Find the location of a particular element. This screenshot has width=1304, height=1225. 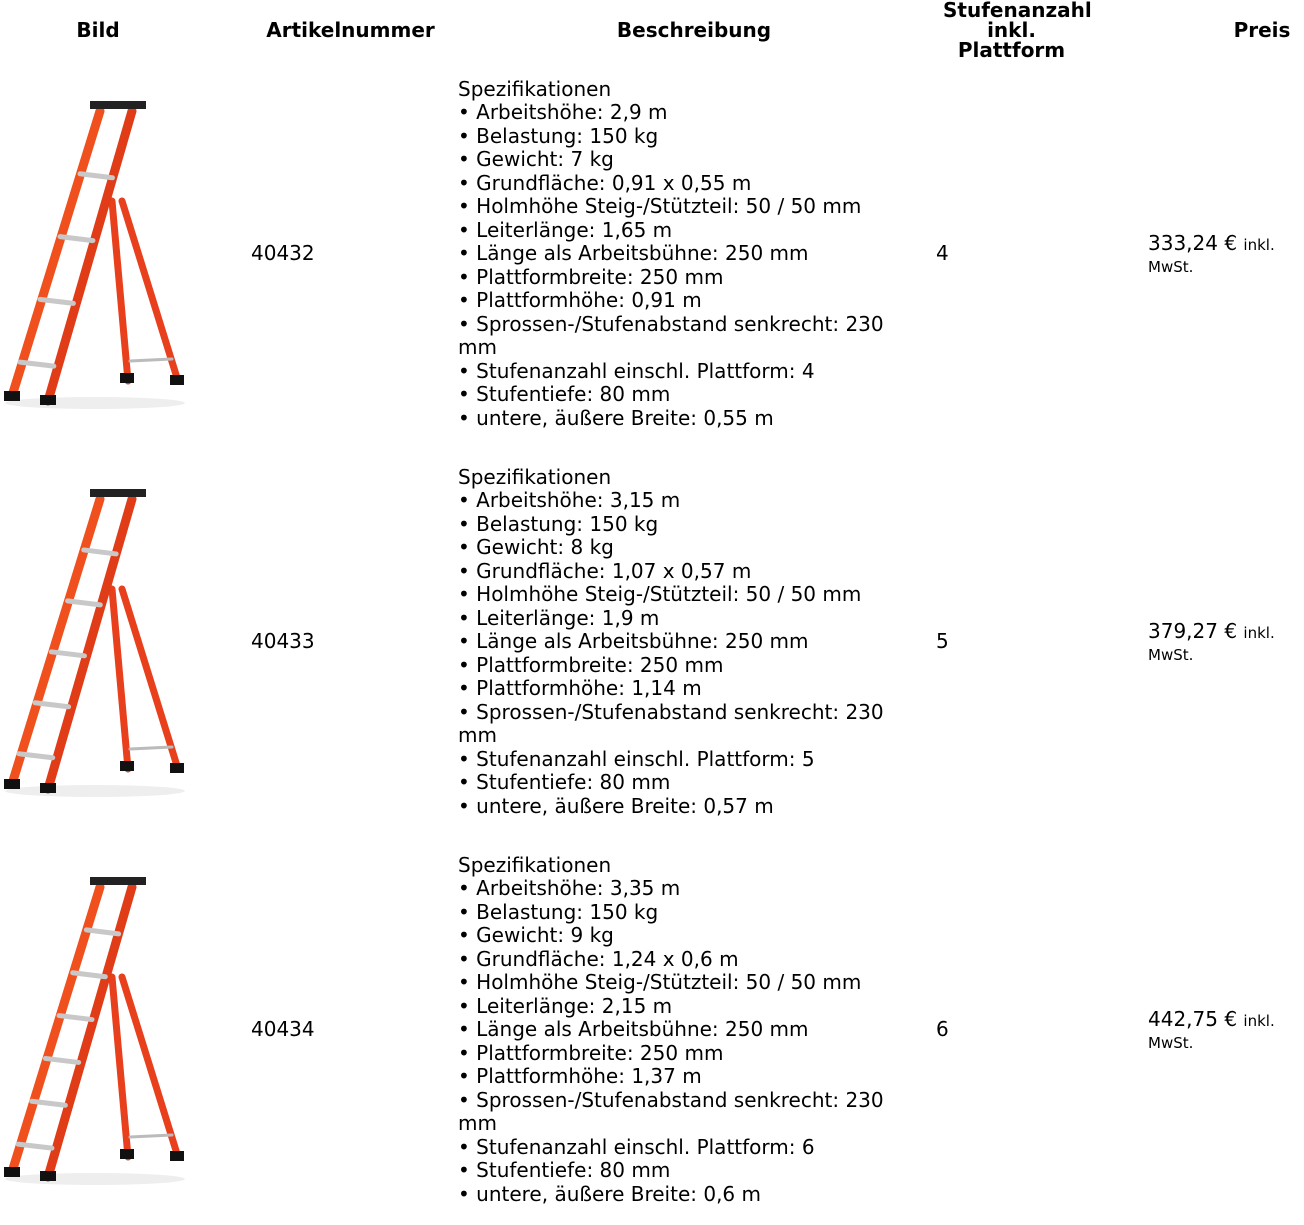

article-cell: 40432 is located at coordinates (325, 254).